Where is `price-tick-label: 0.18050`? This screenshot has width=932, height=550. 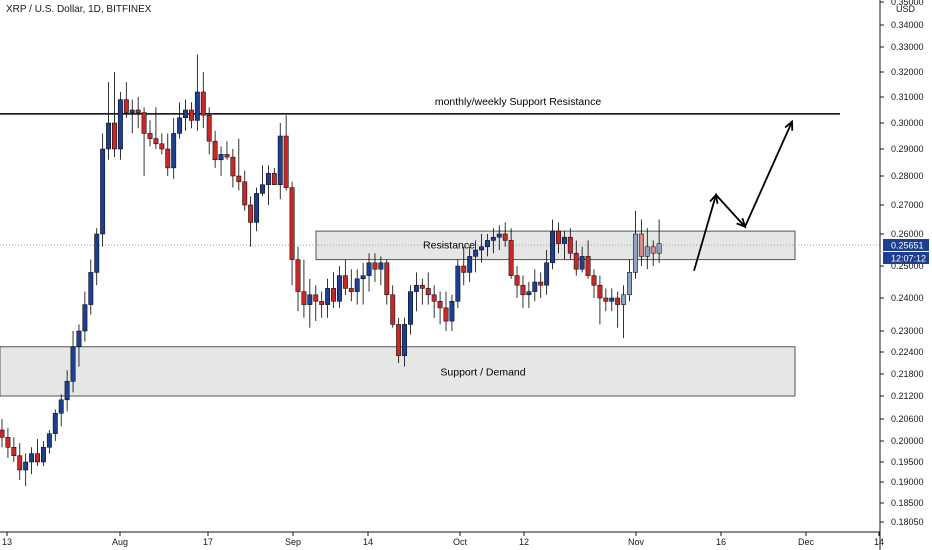
price-tick-label: 0.18050 is located at coordinates (907, 522).